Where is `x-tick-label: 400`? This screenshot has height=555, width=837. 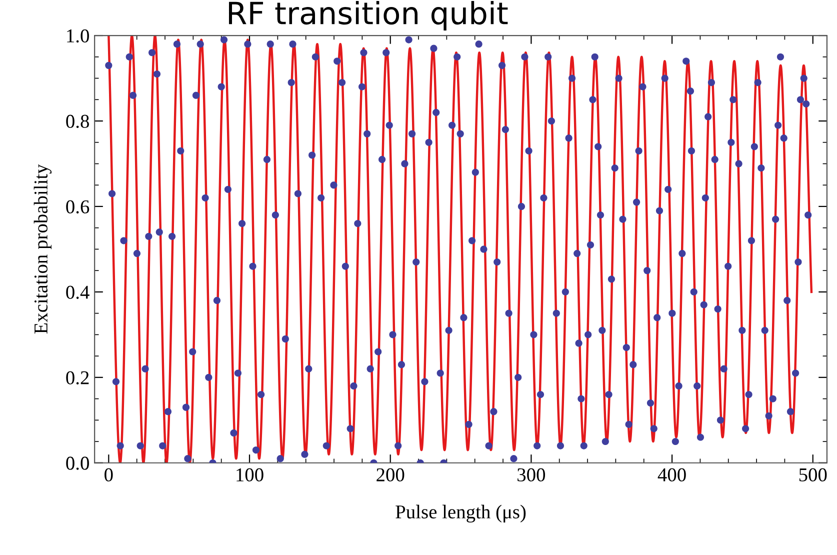
x-tick-label: 400 is located at coordinates (672, 475).